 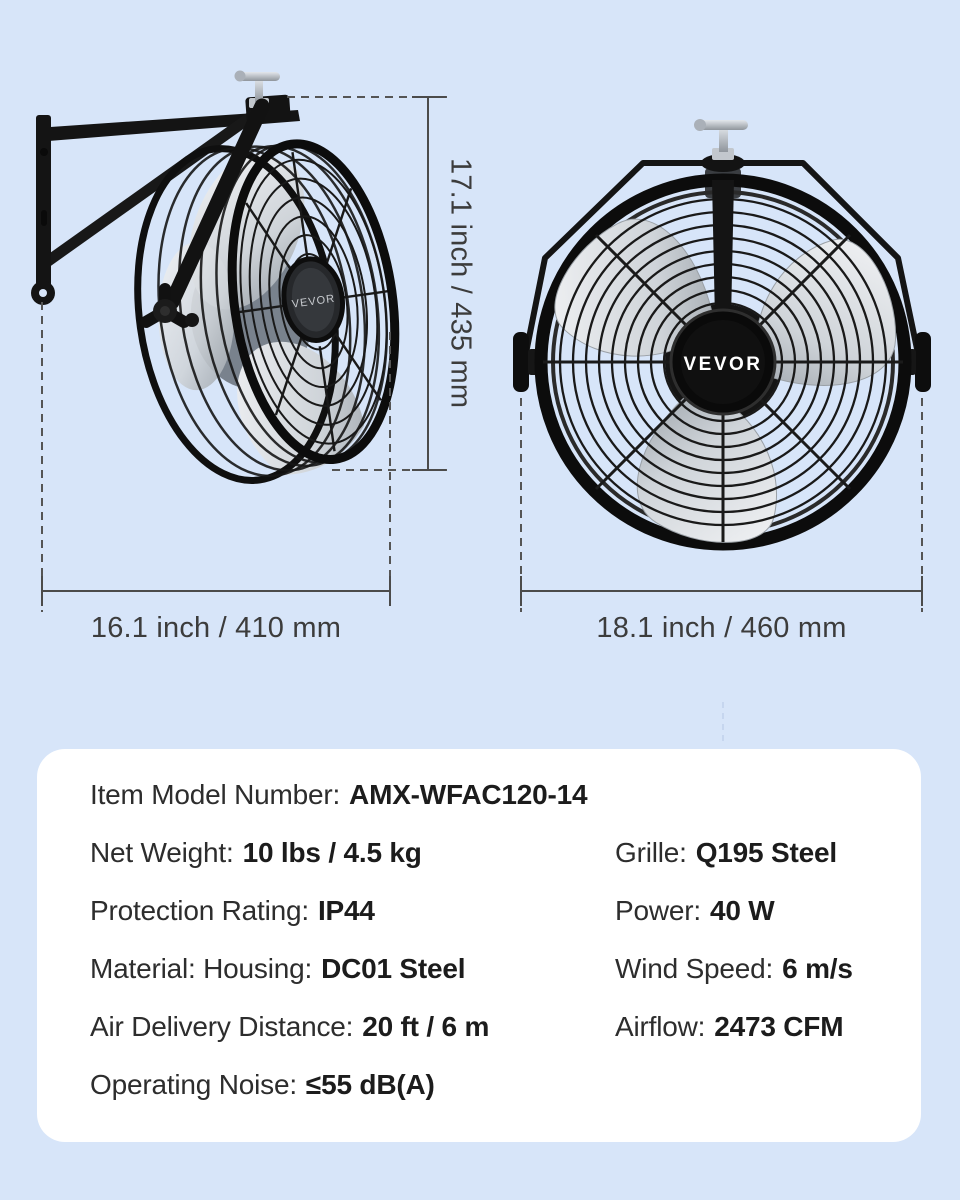 I want to click on dimension-label-height: 17.1 inch / 435 mm, so click(x=460, y=283).